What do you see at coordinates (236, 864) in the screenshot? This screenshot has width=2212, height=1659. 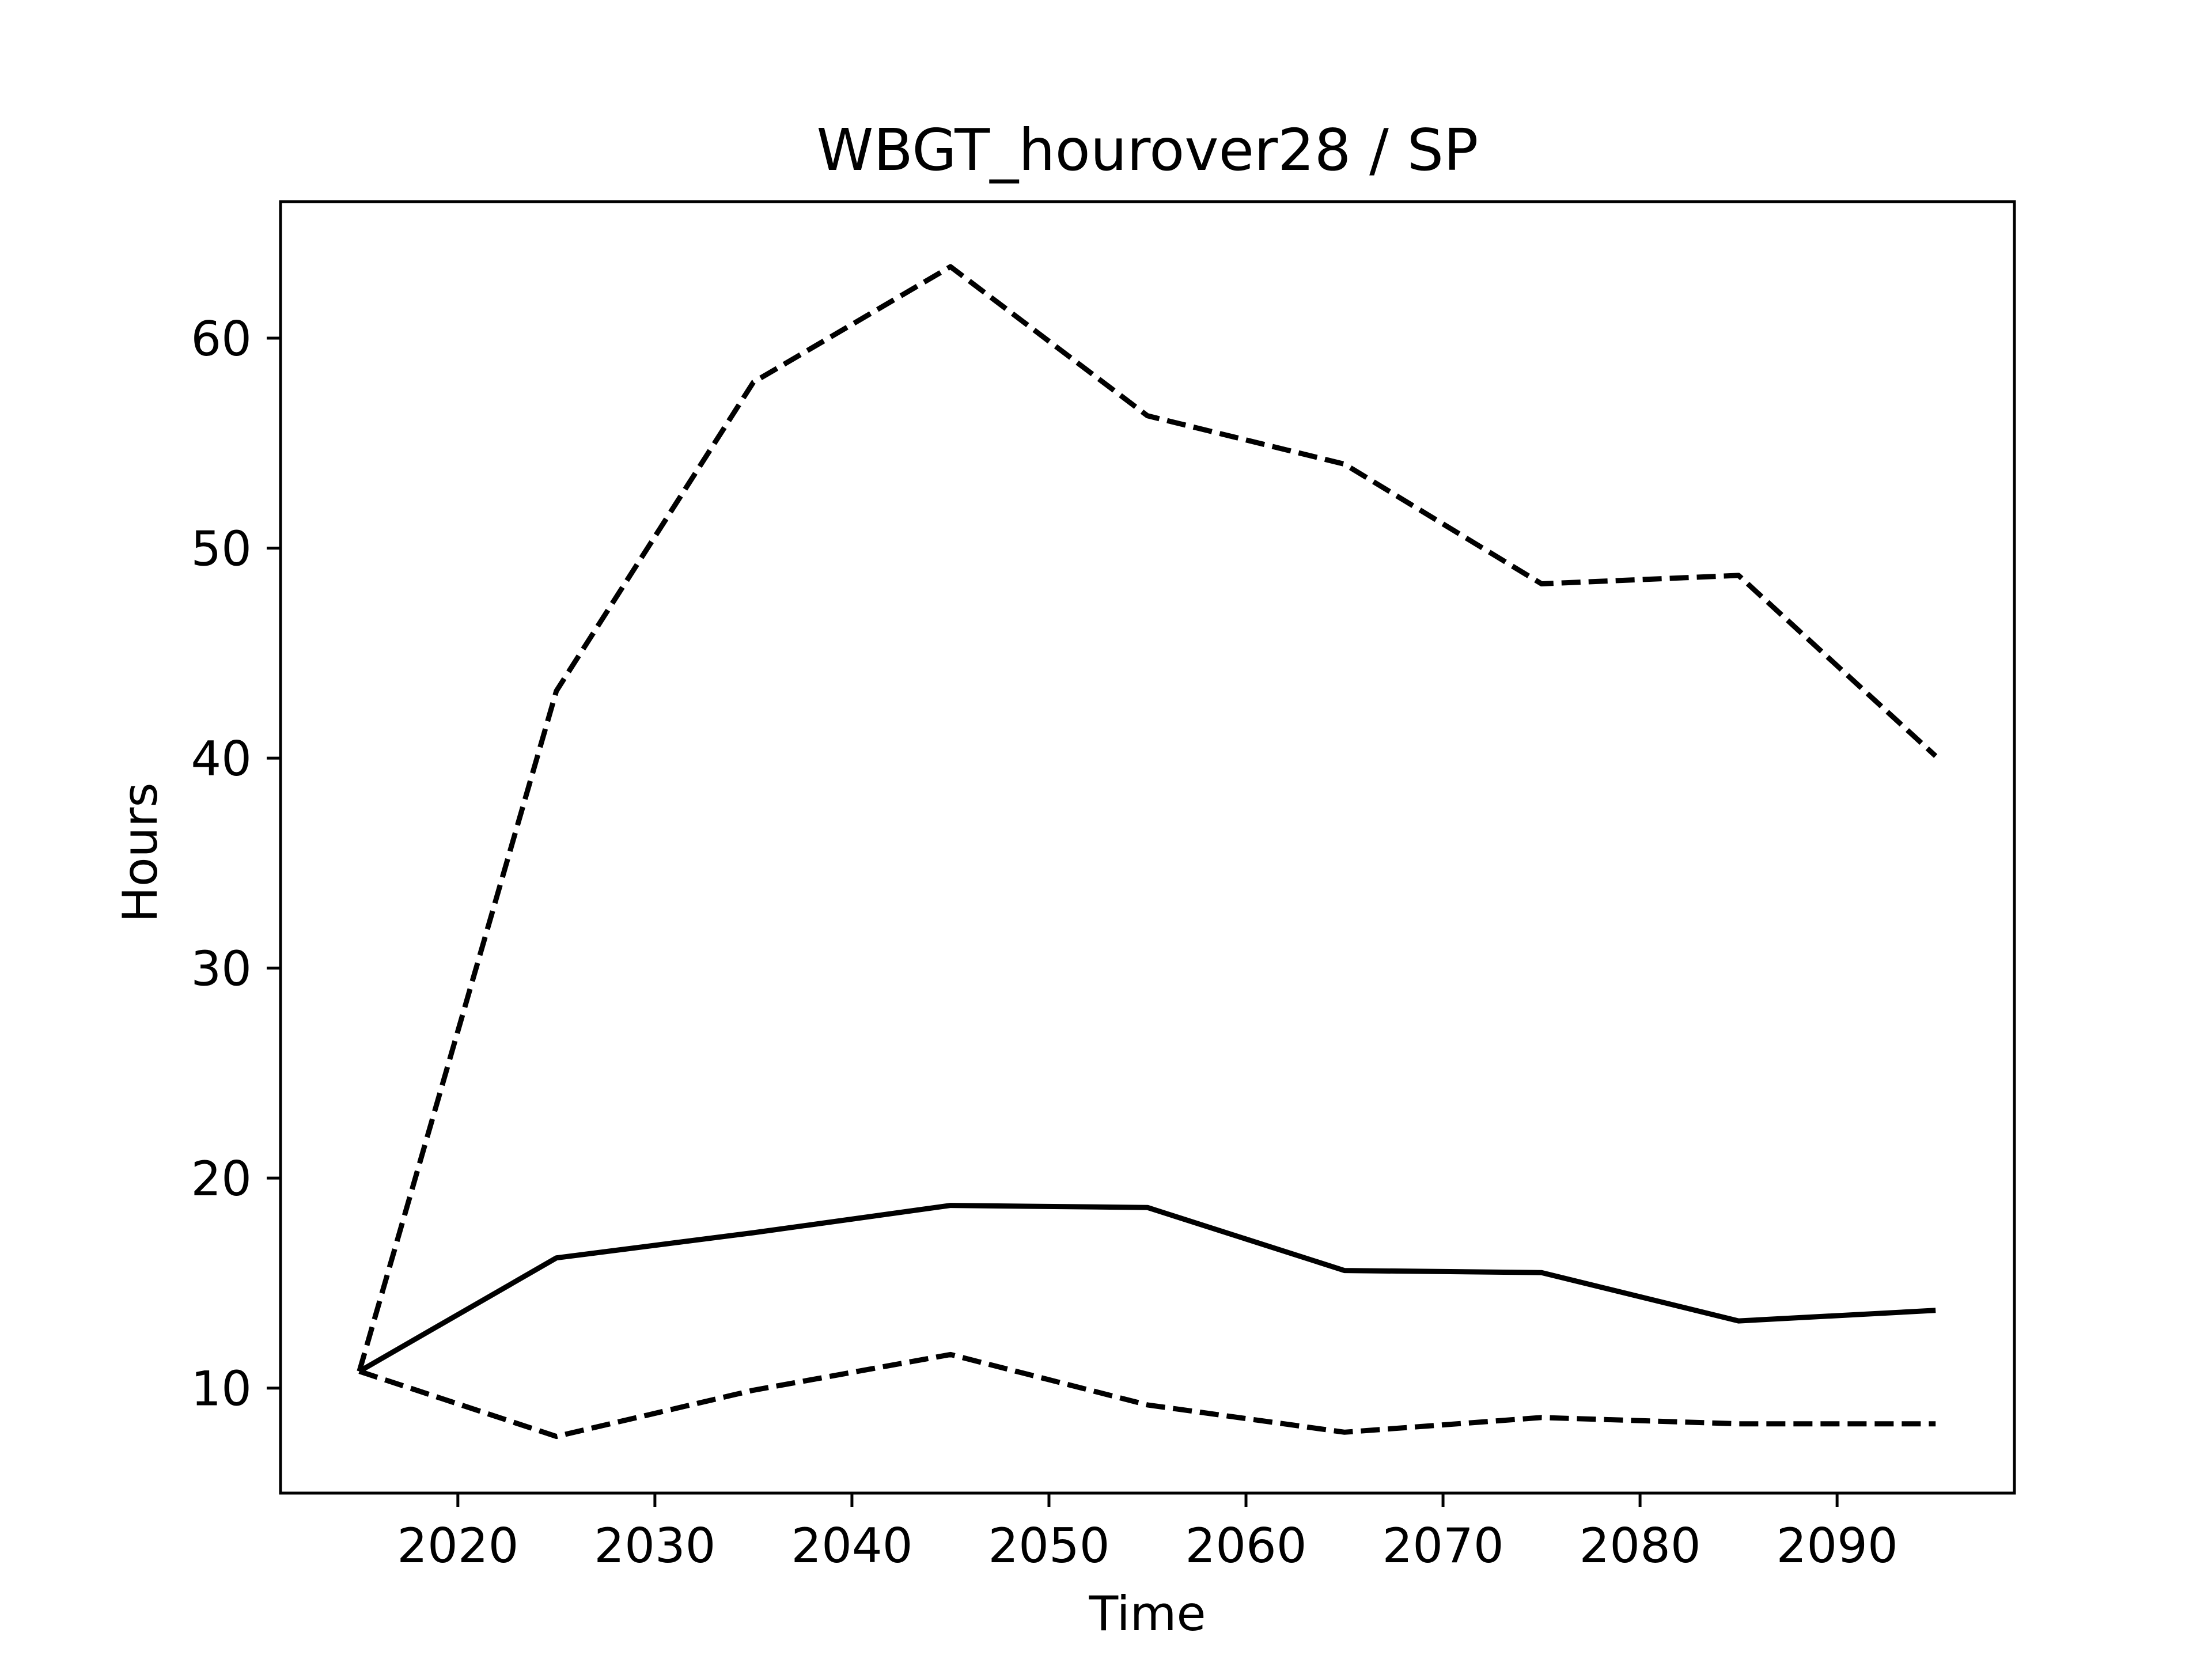 I see `y-axis: 10 20 30 40 50 60` at bounding box center [236, 864].